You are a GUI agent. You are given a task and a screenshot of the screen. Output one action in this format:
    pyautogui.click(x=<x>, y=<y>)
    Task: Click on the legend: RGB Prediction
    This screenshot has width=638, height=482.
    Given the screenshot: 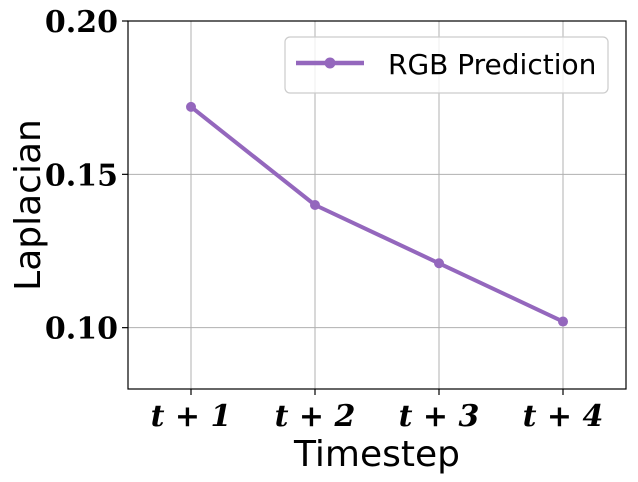 What is the action you would take?
    pyautogui.click(x=446, y=65)
    